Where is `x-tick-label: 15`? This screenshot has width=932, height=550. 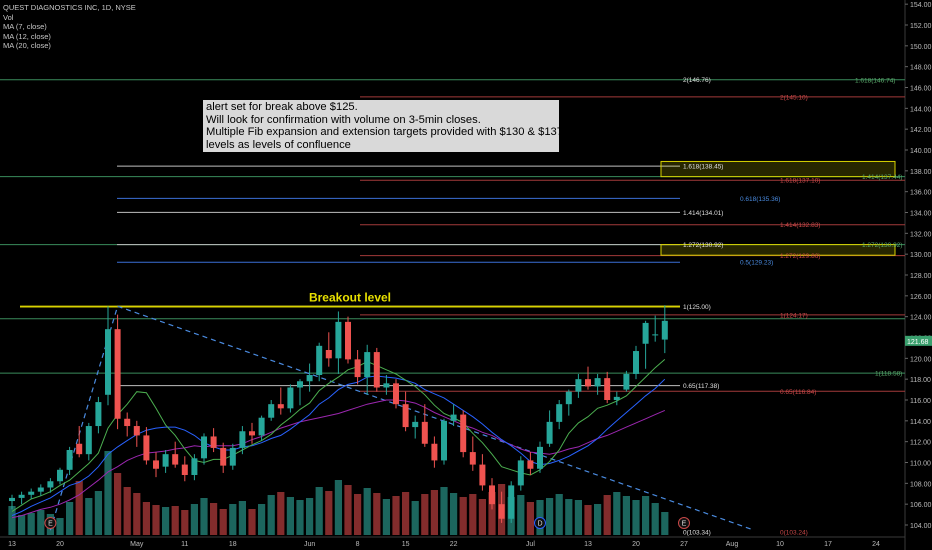 x-tick-label: 15 is located at coordinates (406, 544).